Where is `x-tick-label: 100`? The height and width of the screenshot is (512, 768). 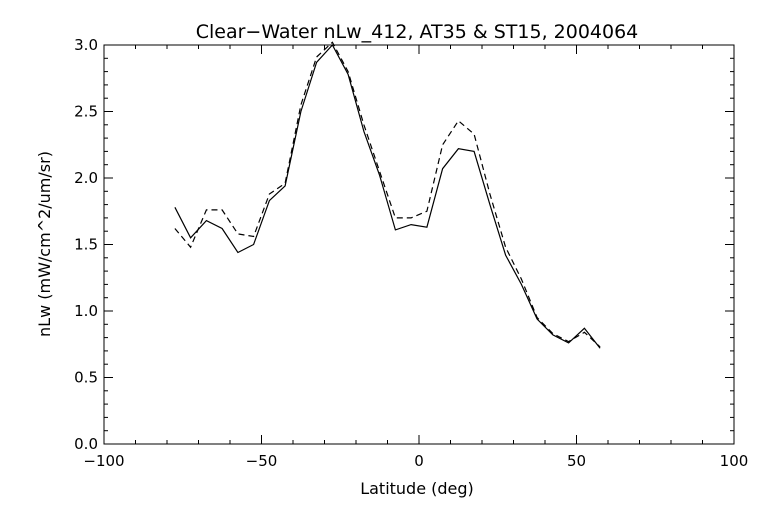 x-tick-label: 100 is located at coordinates (734, 461).